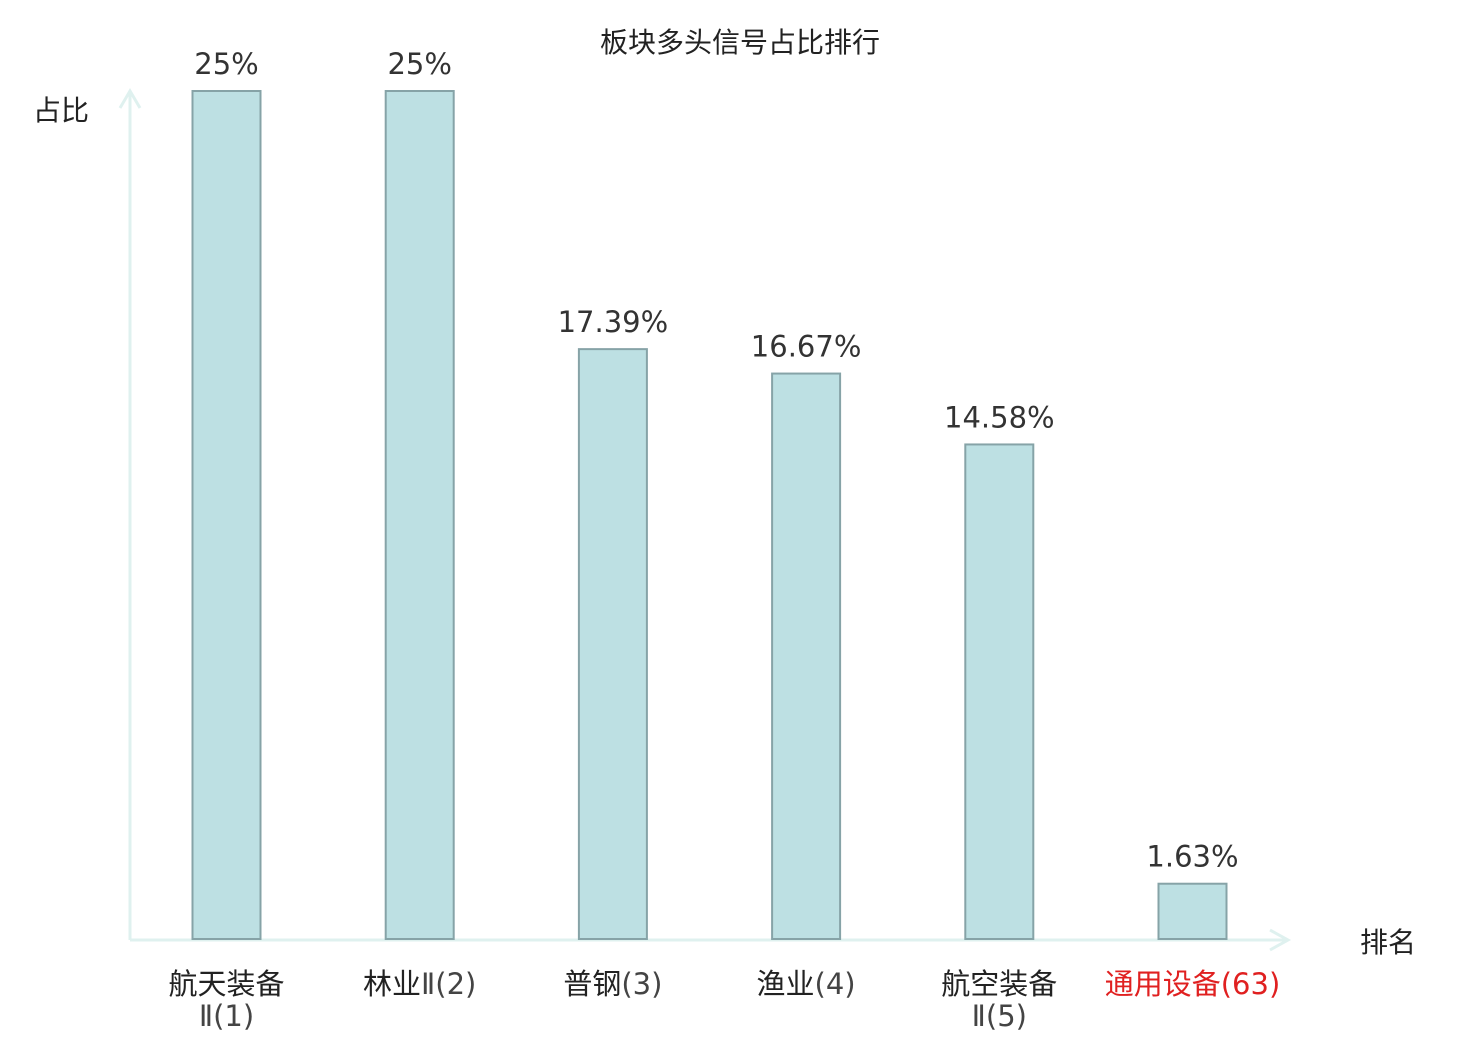  What do you see at coordinates (786, 984) in the screenshot?
I see `category-name-text: 渔业` at bounding box center [786, 984].